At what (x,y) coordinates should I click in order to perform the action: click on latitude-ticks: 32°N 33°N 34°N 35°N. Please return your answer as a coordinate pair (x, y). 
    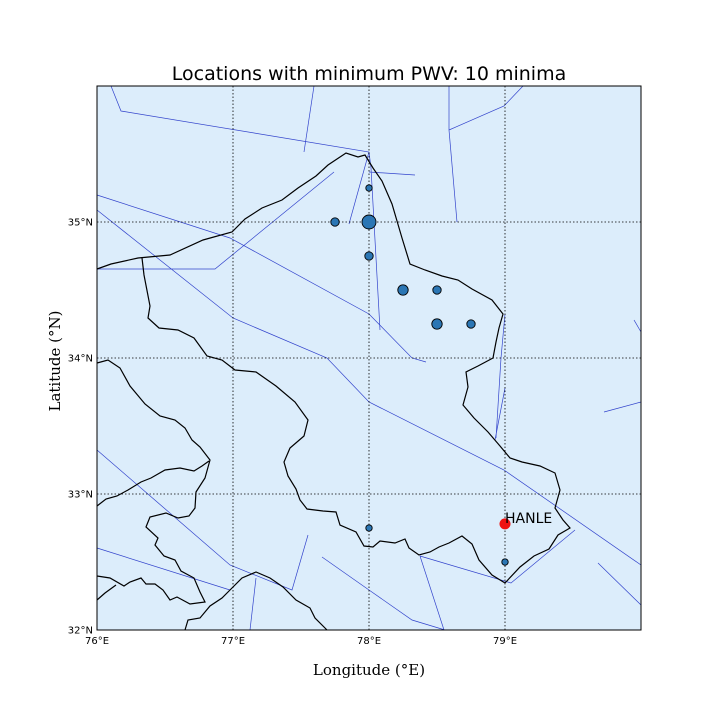
    Looking at the image, I should click on (80, 427).